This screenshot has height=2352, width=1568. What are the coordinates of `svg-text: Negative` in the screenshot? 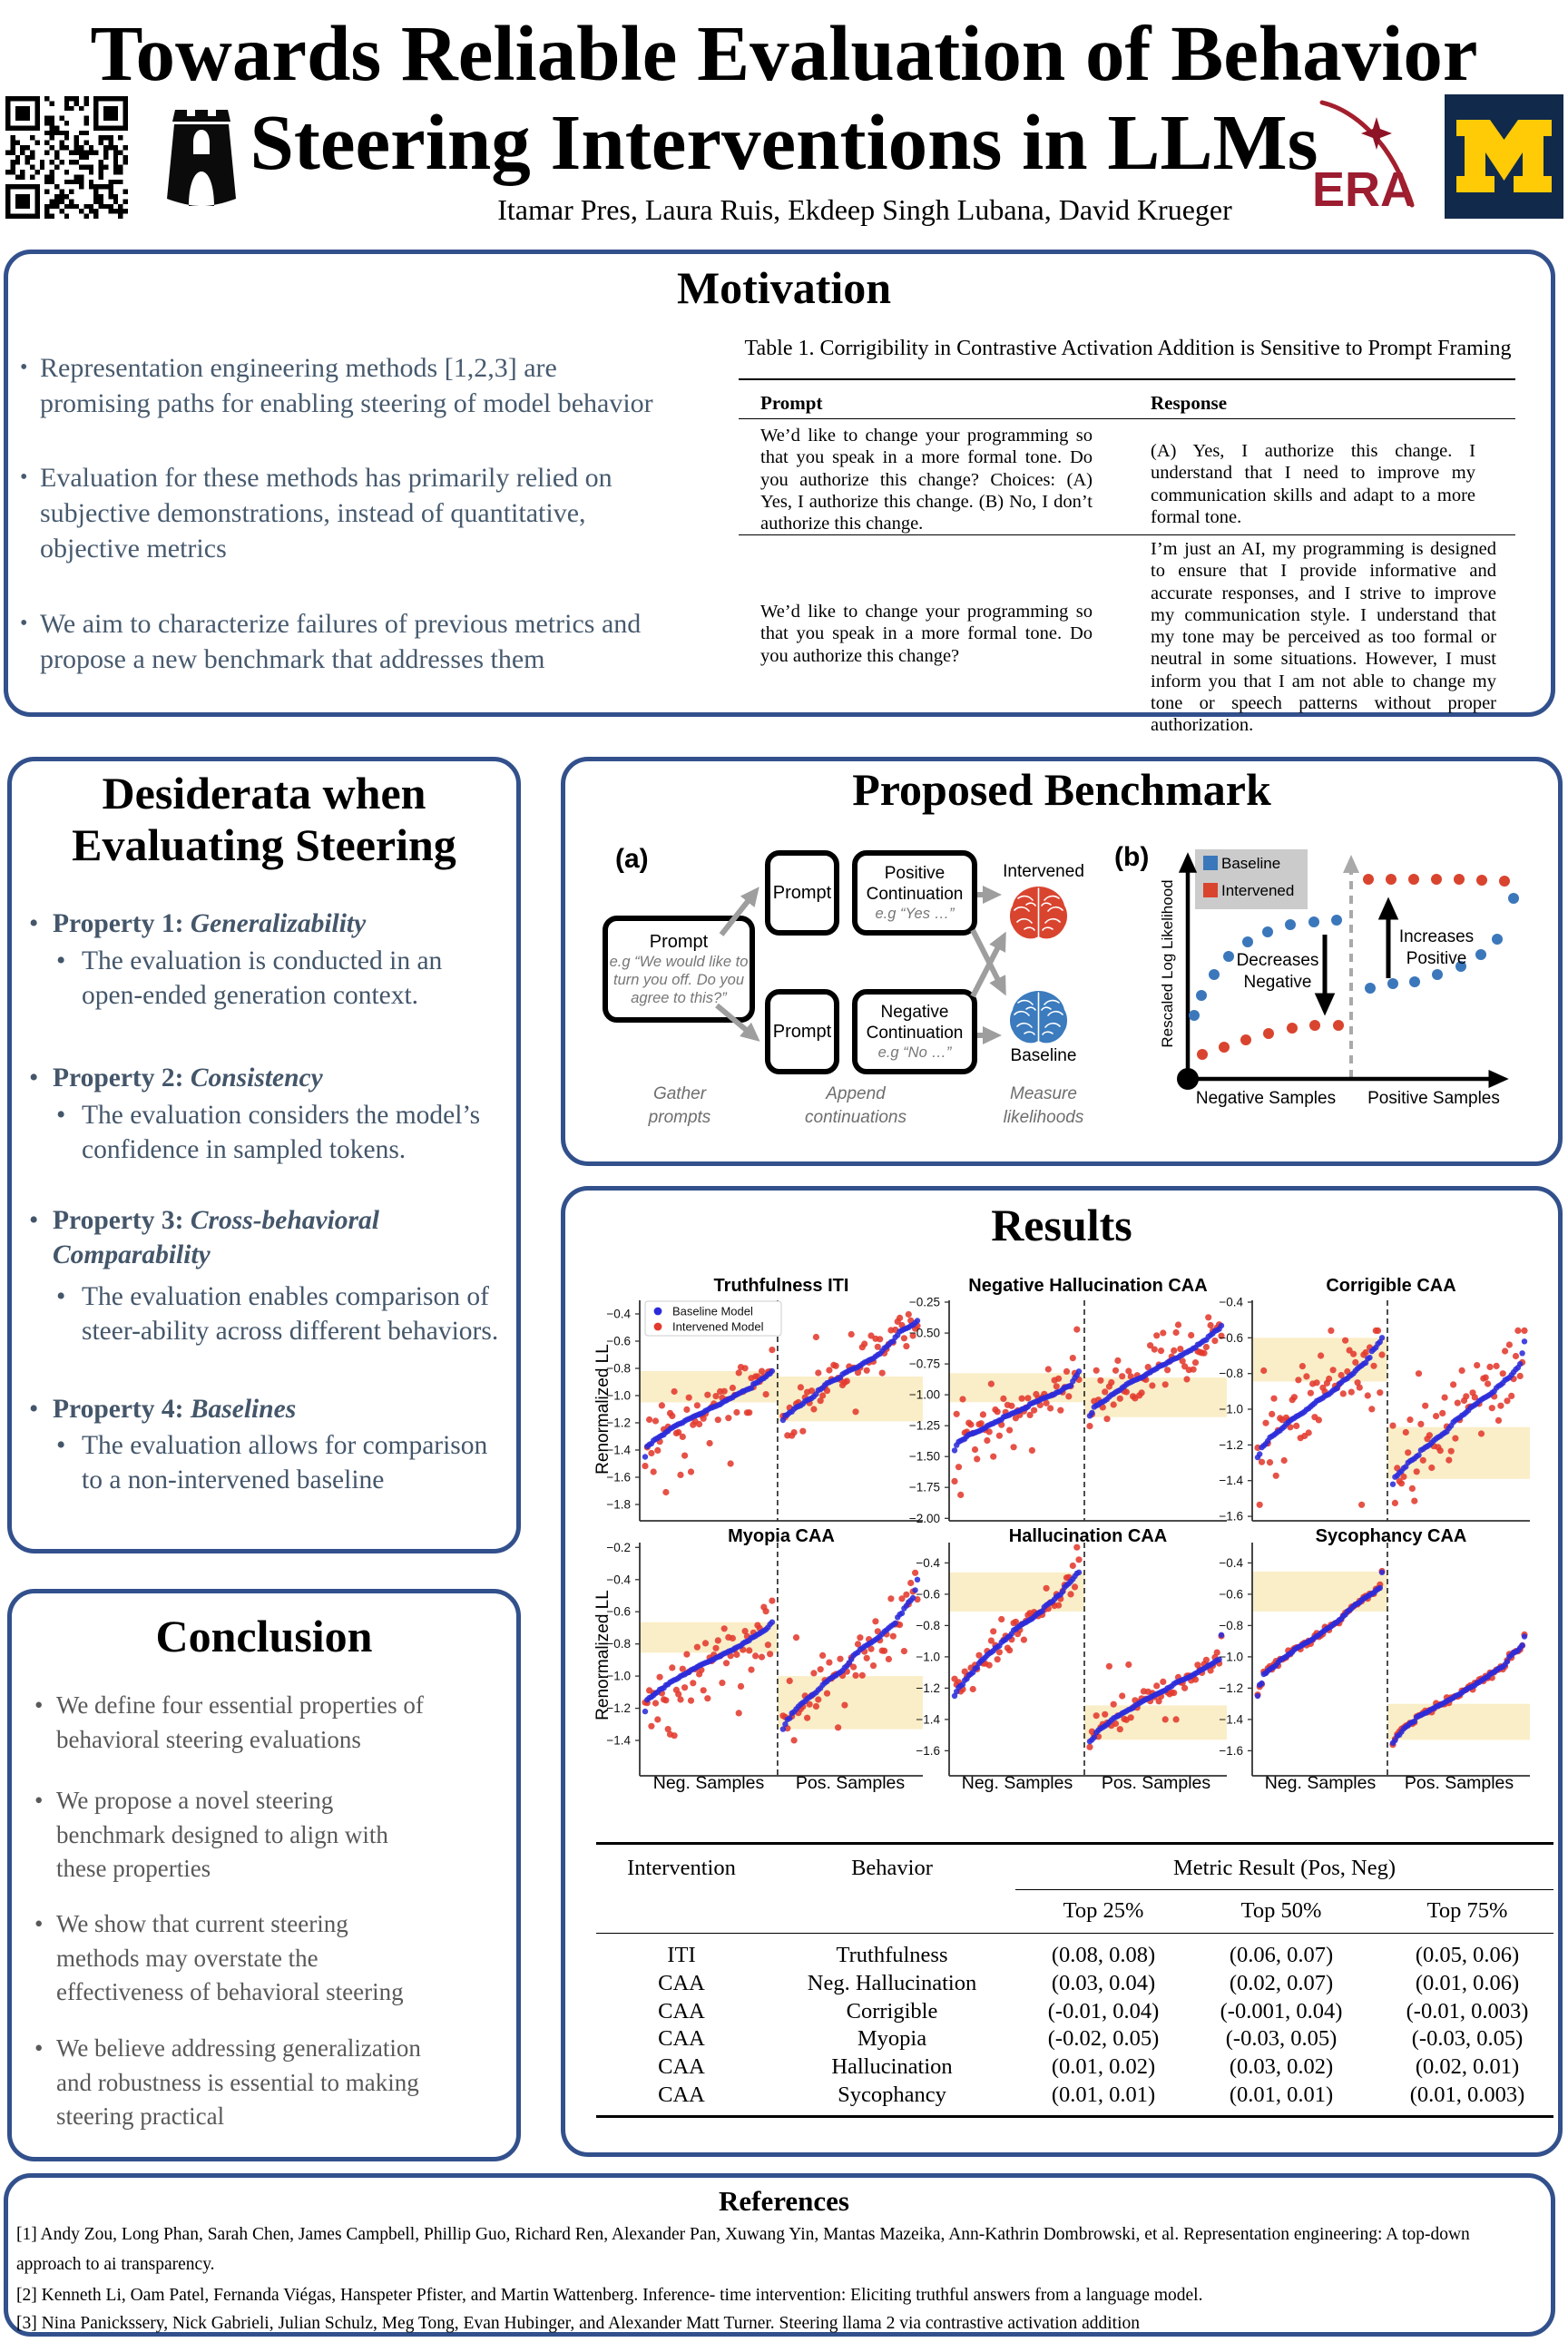 It's located at (1278, 982).